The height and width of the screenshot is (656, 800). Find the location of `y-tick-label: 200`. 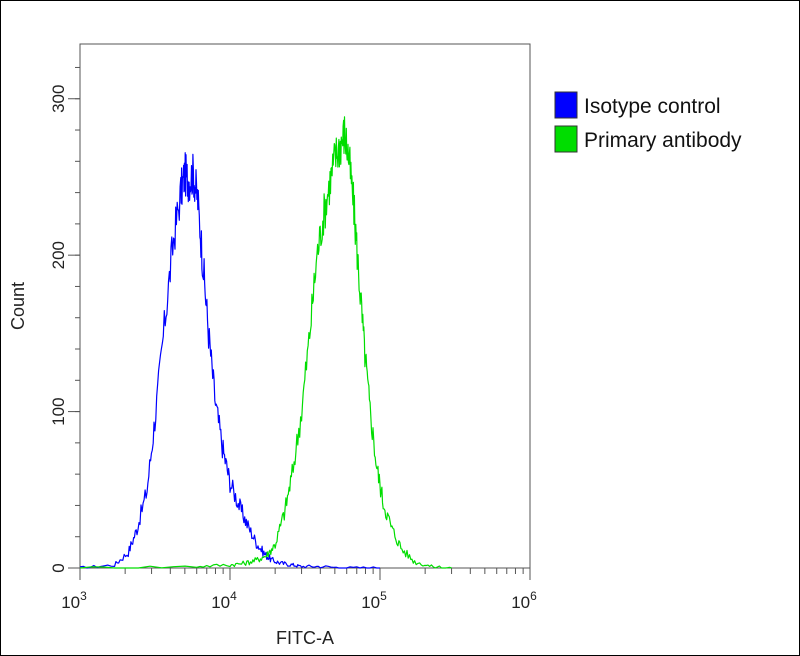

y-tick-label: 200 is located at coordinates (58, 255).